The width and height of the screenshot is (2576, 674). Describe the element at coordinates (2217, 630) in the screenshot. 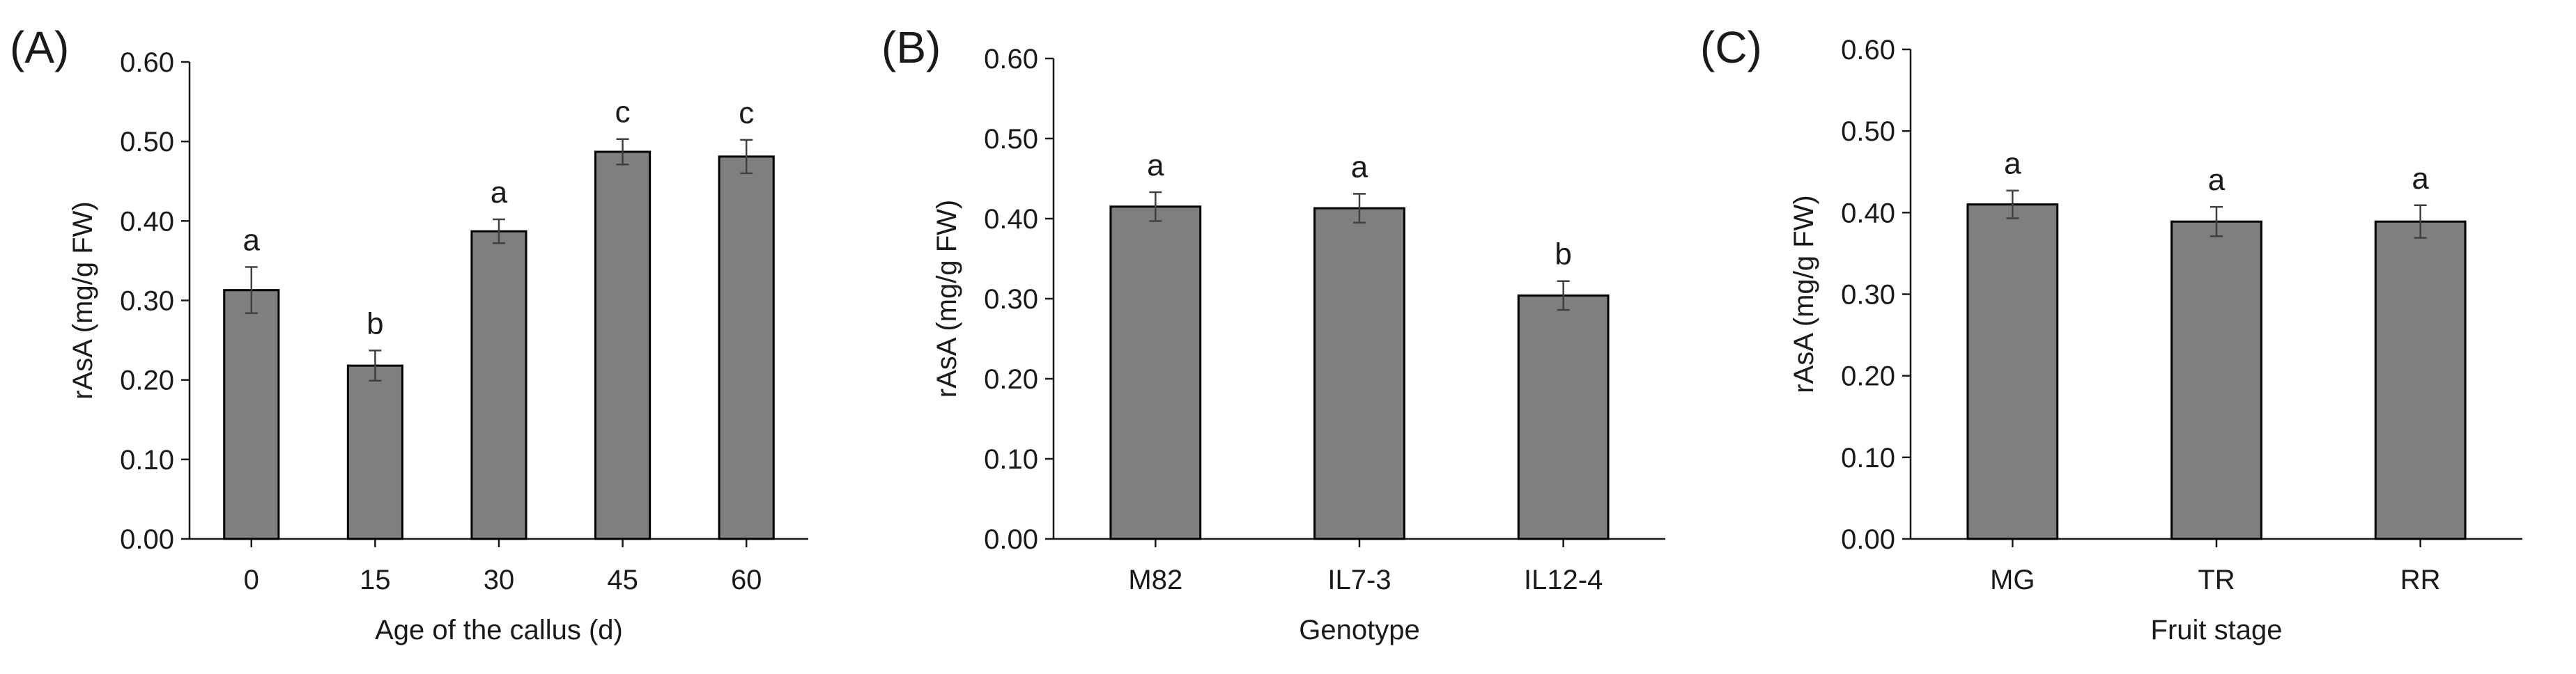

I see `x-axis-title: Fruit stage` at that location.